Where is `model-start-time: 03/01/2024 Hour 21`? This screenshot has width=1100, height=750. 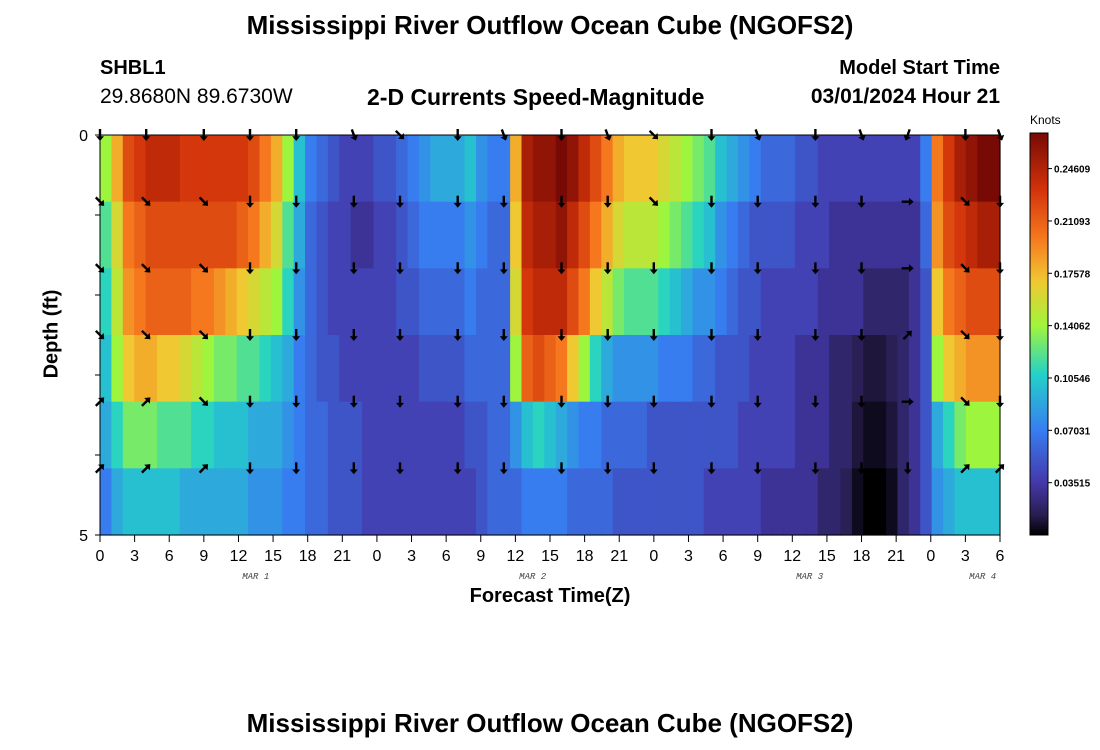 model-start-time: 03/01/2024 Hour 21 is located at coordinates (905, 96).